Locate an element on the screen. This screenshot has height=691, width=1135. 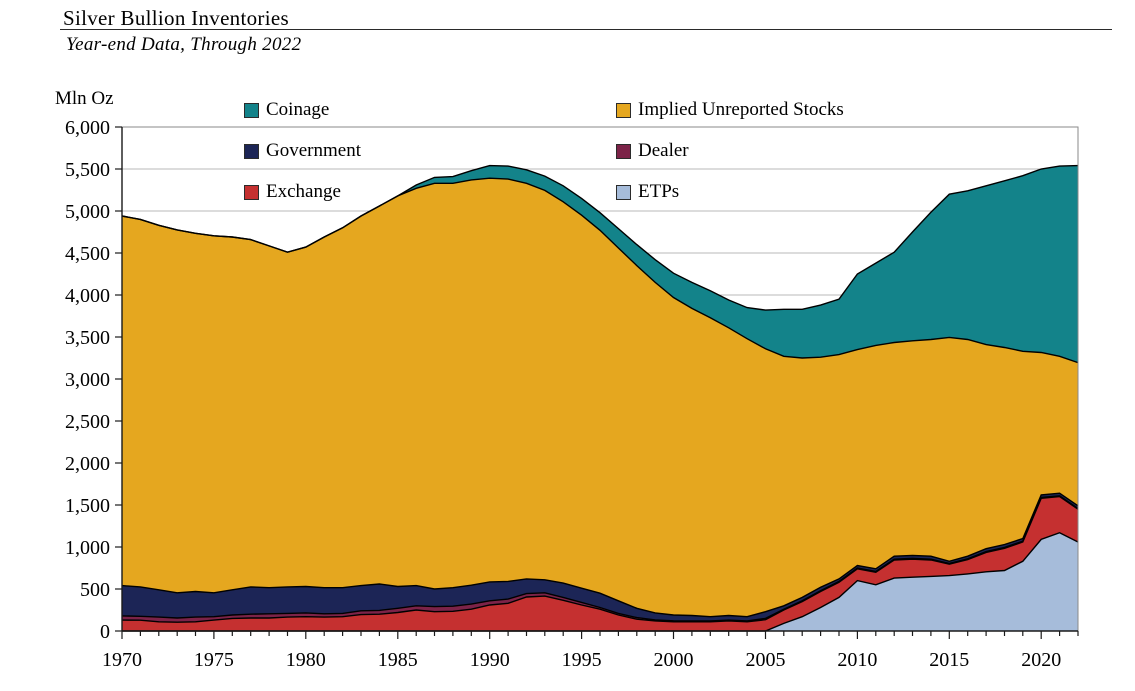
legend-item-government: Government is located at coordinates (302, 150).